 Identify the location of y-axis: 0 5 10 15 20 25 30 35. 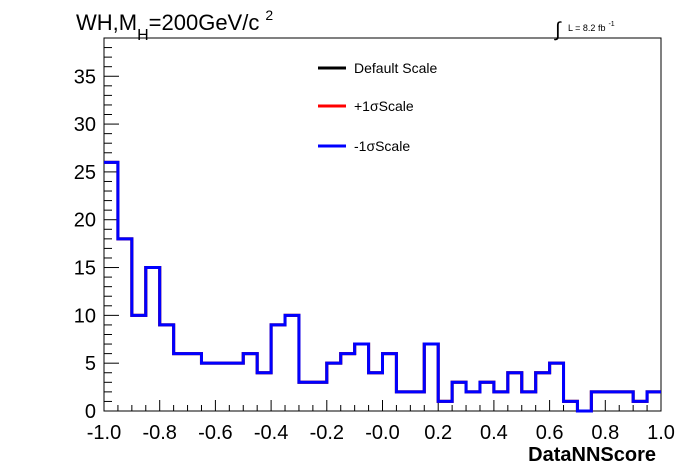
(96, 230).